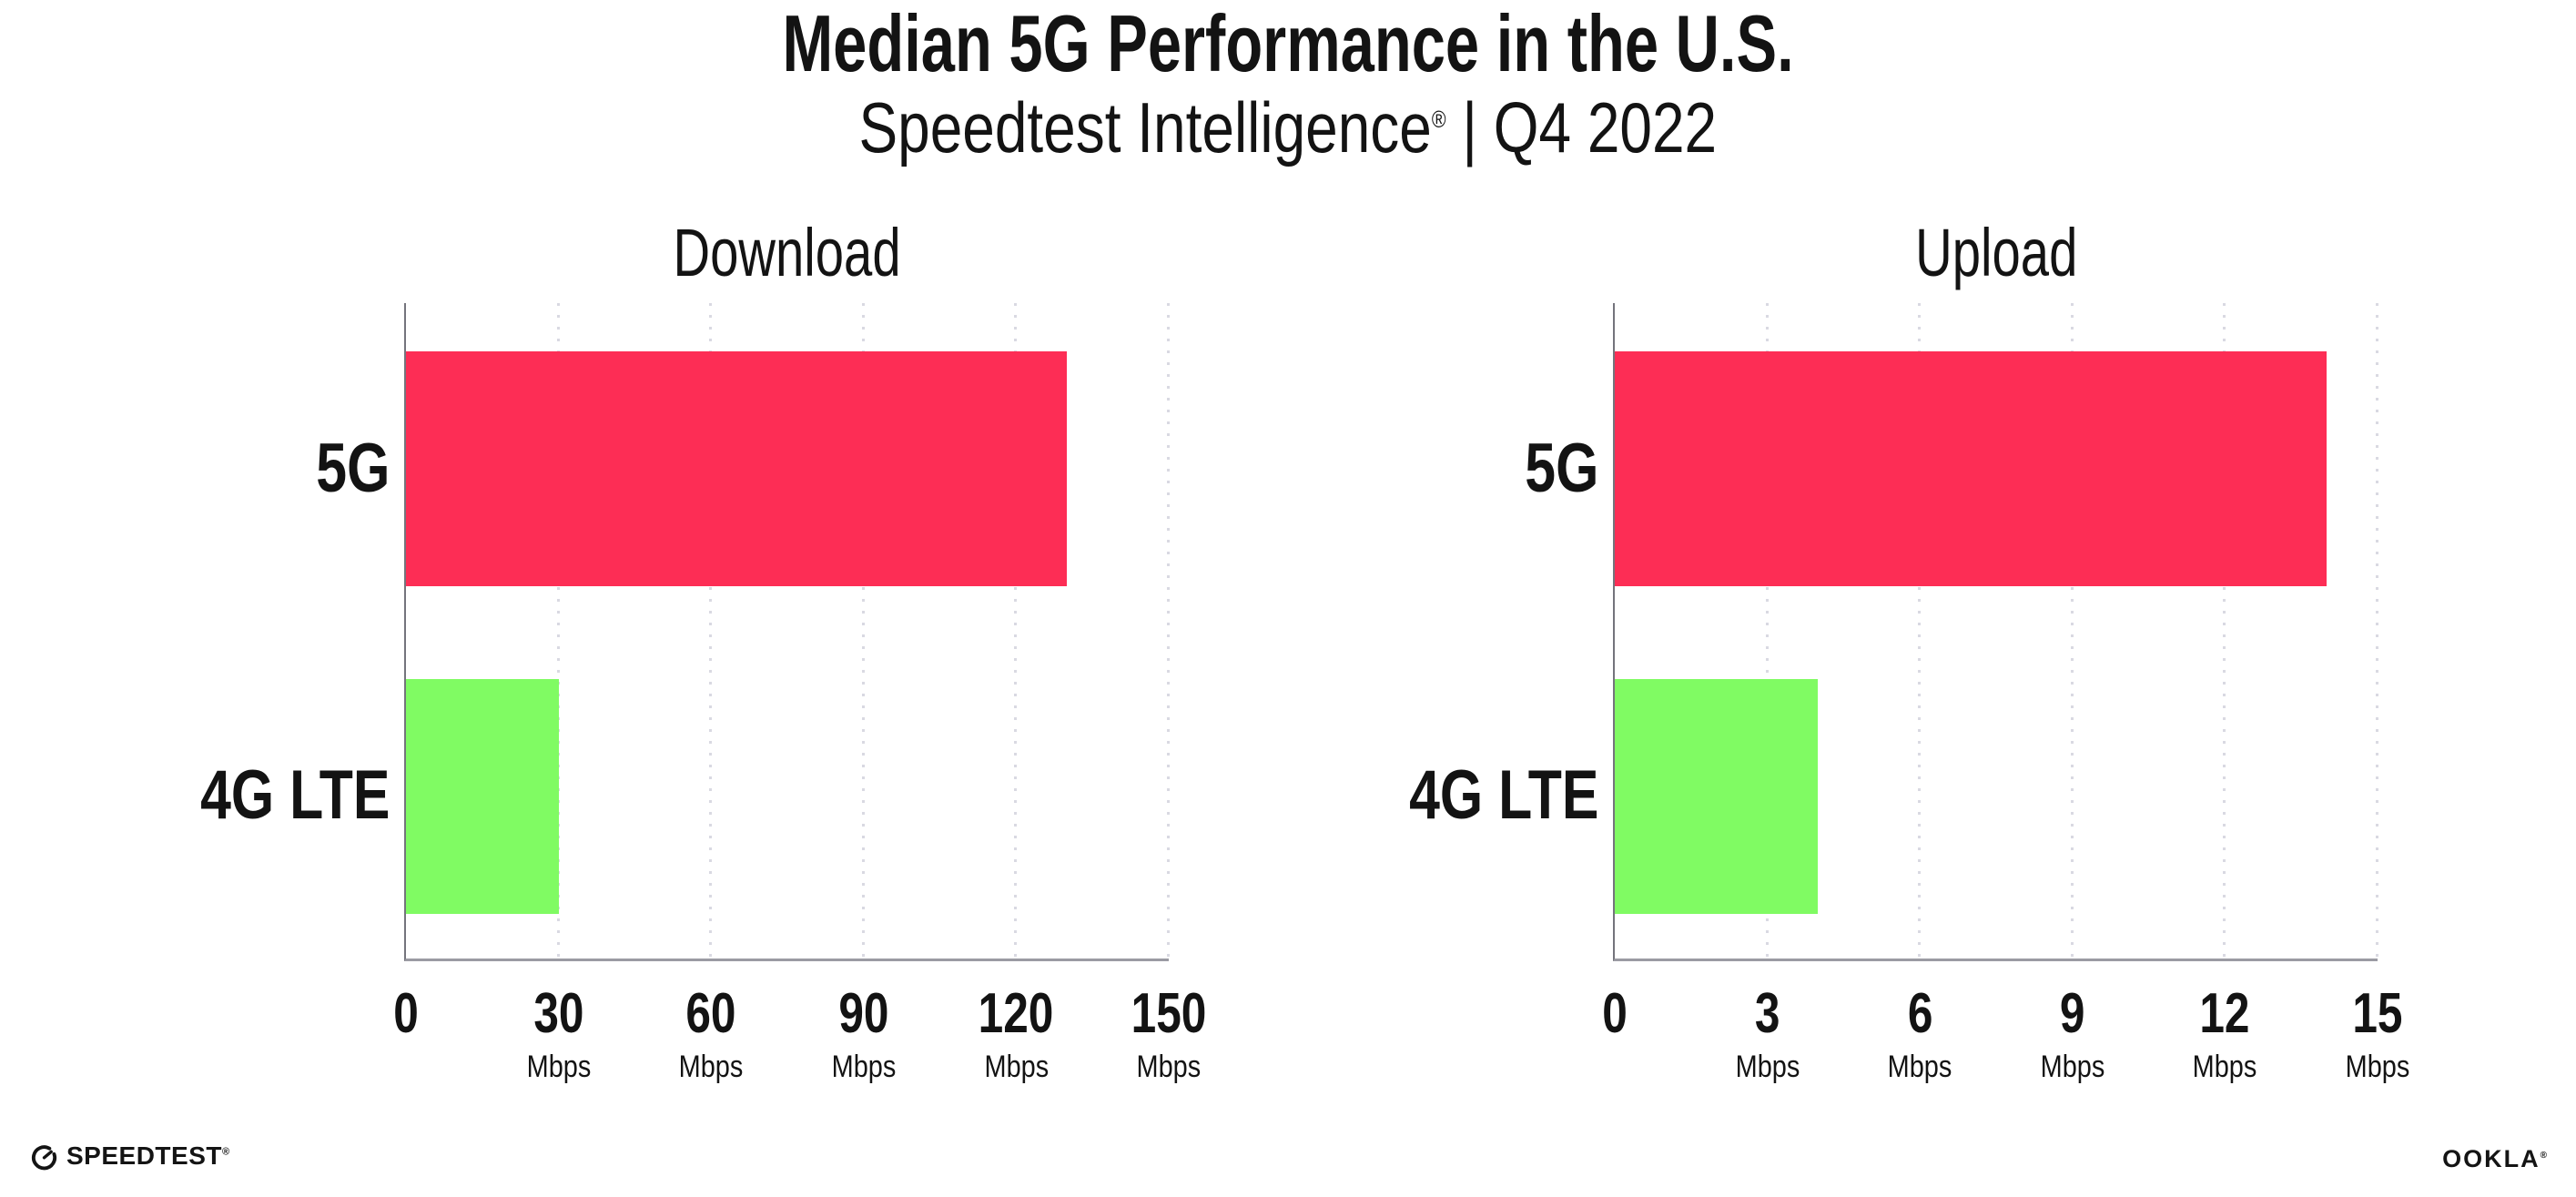 This screenshot has height=1197, width=2576. I want to click on bar-4g-lte-download, so click(482, 796).